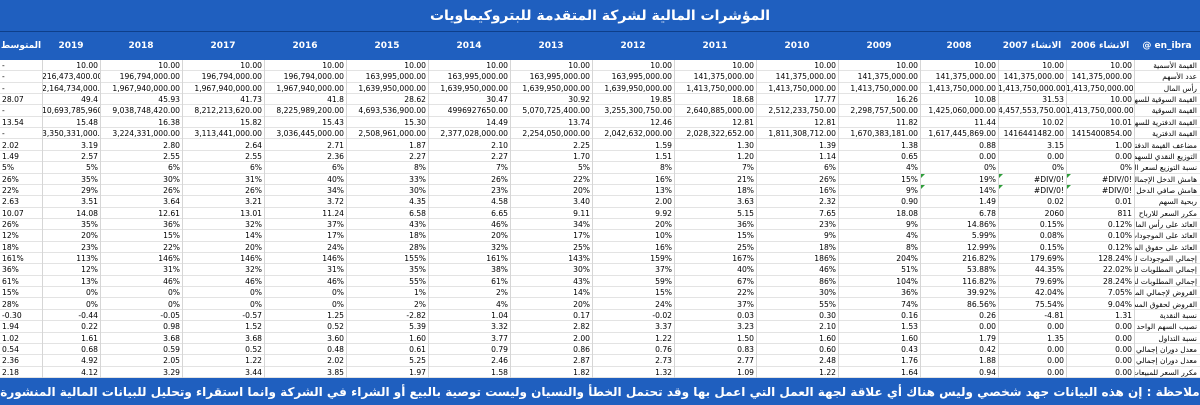  What do you see at coordinates (1101, 77) in the screenshot?
I see `value-cell: 141,375,000.00` at bounding box center [1101, 77].